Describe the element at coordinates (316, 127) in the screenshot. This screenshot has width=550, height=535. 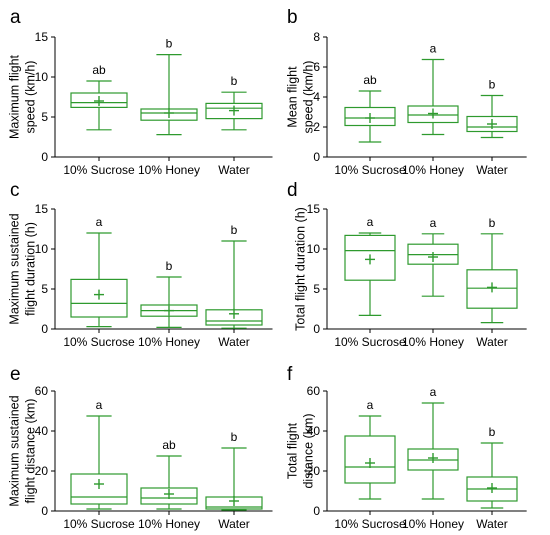
I see `y-tick-label: 2` at that location.